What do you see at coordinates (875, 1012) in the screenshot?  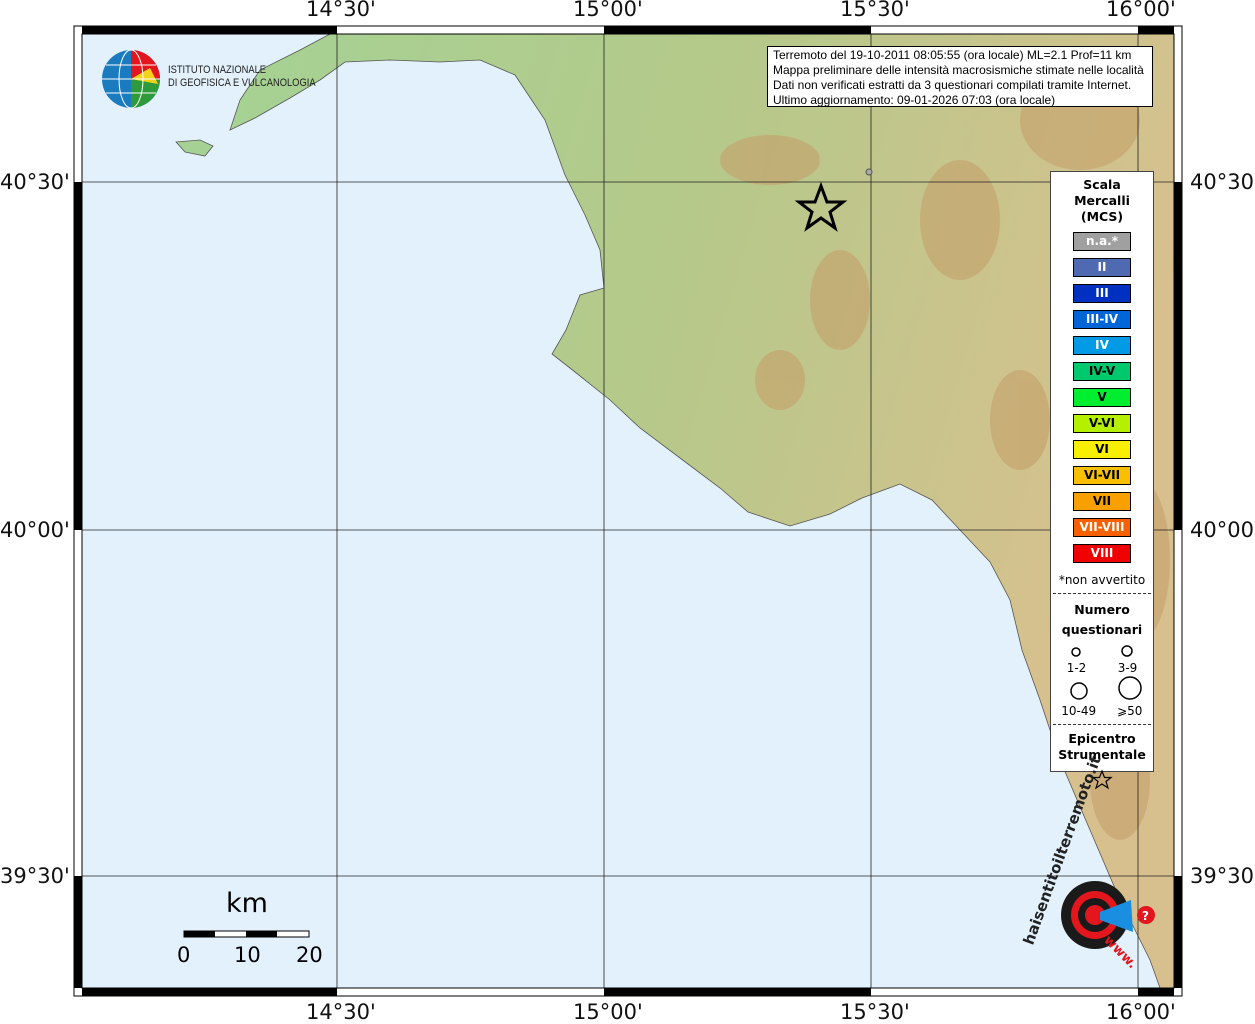 I see `lon-tick-bottom: 15°30'` at bounding box center [875, 1012].